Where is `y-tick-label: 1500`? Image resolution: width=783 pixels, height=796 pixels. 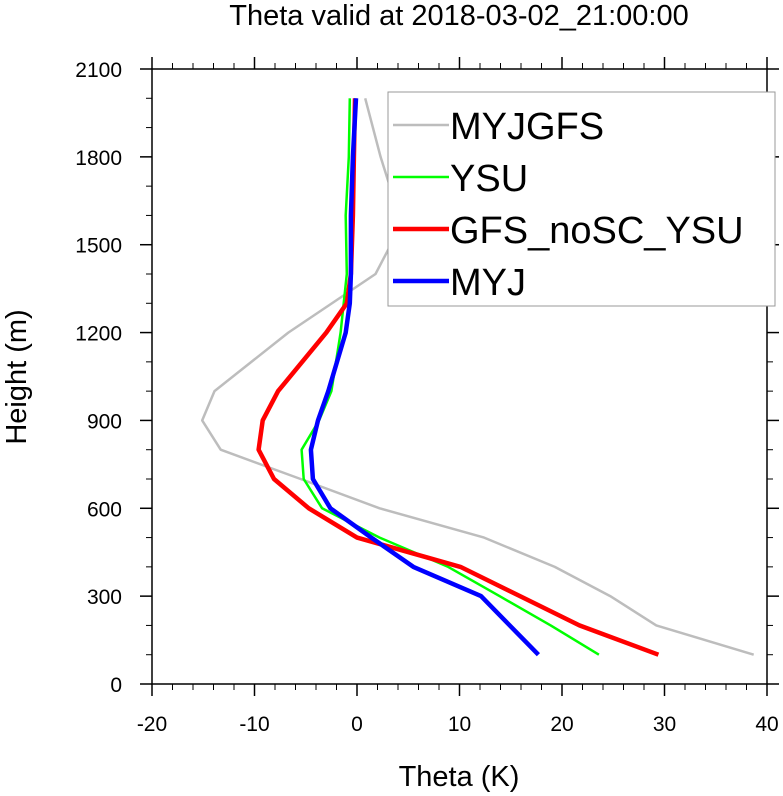 y-tick-label: 1500 is located at coordinates (98, 246).